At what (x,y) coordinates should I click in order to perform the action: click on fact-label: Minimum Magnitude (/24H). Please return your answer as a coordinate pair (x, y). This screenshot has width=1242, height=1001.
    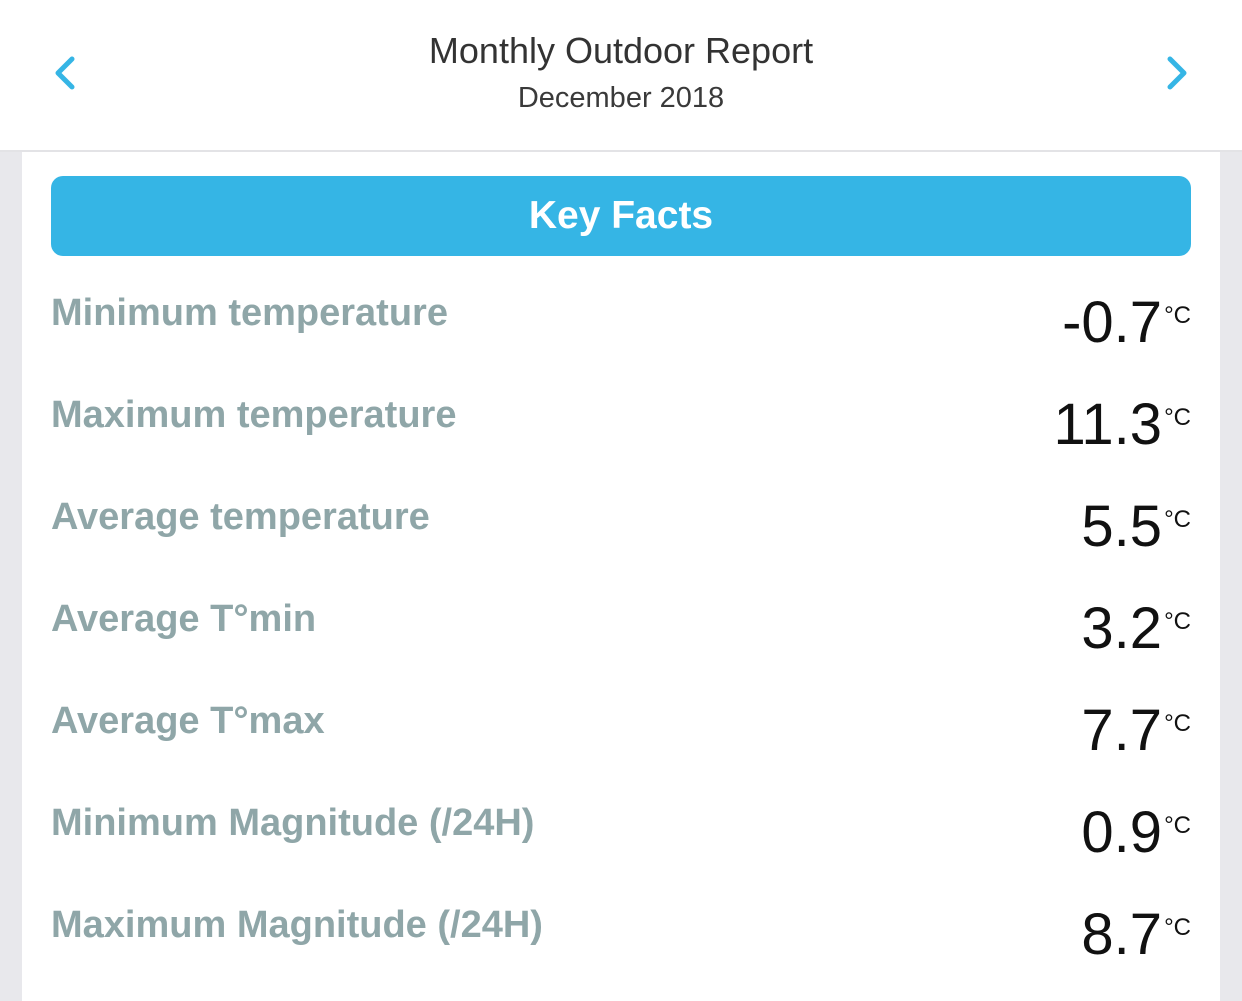
    Looking at the image, I should click on (293, 823).